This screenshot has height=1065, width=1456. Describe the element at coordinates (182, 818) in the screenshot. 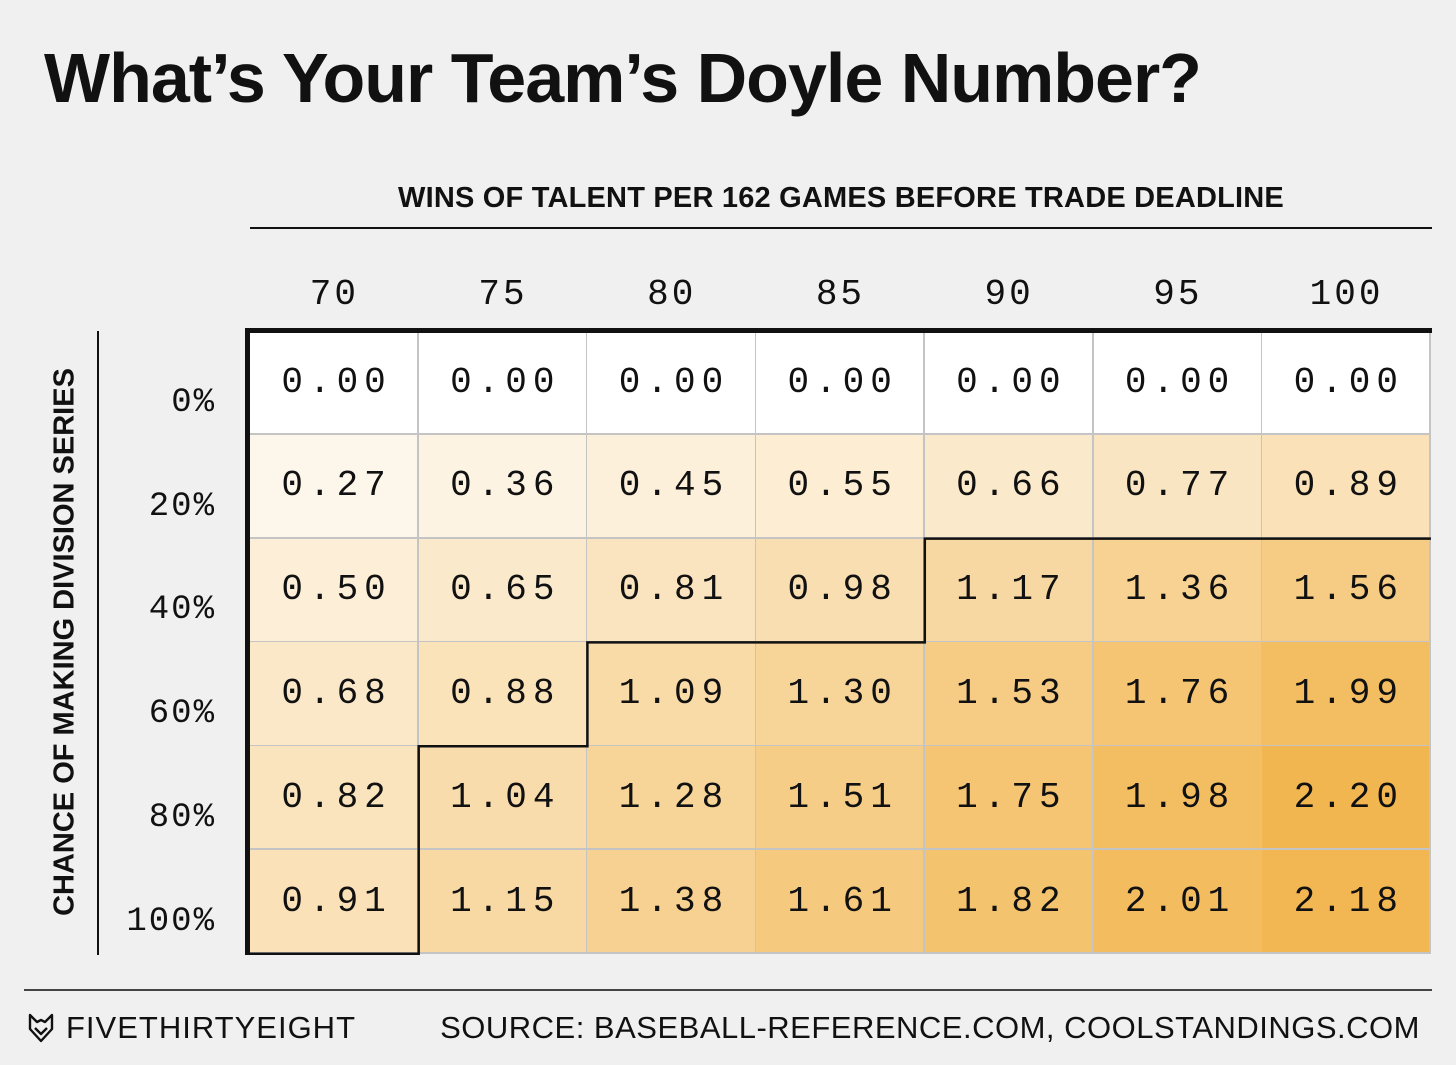

I see `y-tick-label: 80%` at that location.